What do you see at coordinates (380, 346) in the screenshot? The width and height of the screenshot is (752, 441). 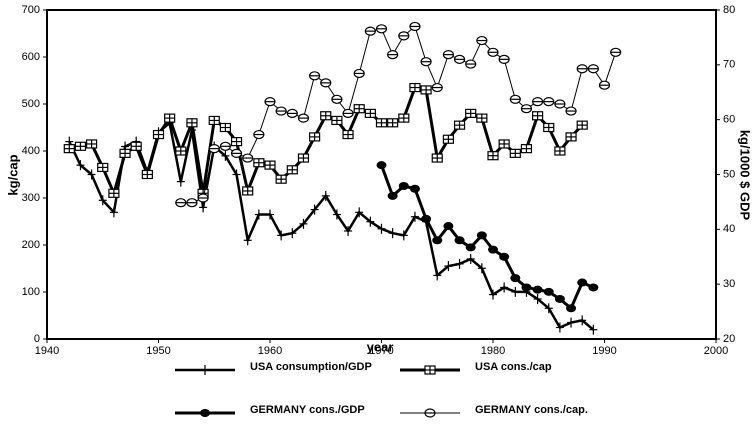 I see `x-axis-title: year` at bounding box center [380, 346].